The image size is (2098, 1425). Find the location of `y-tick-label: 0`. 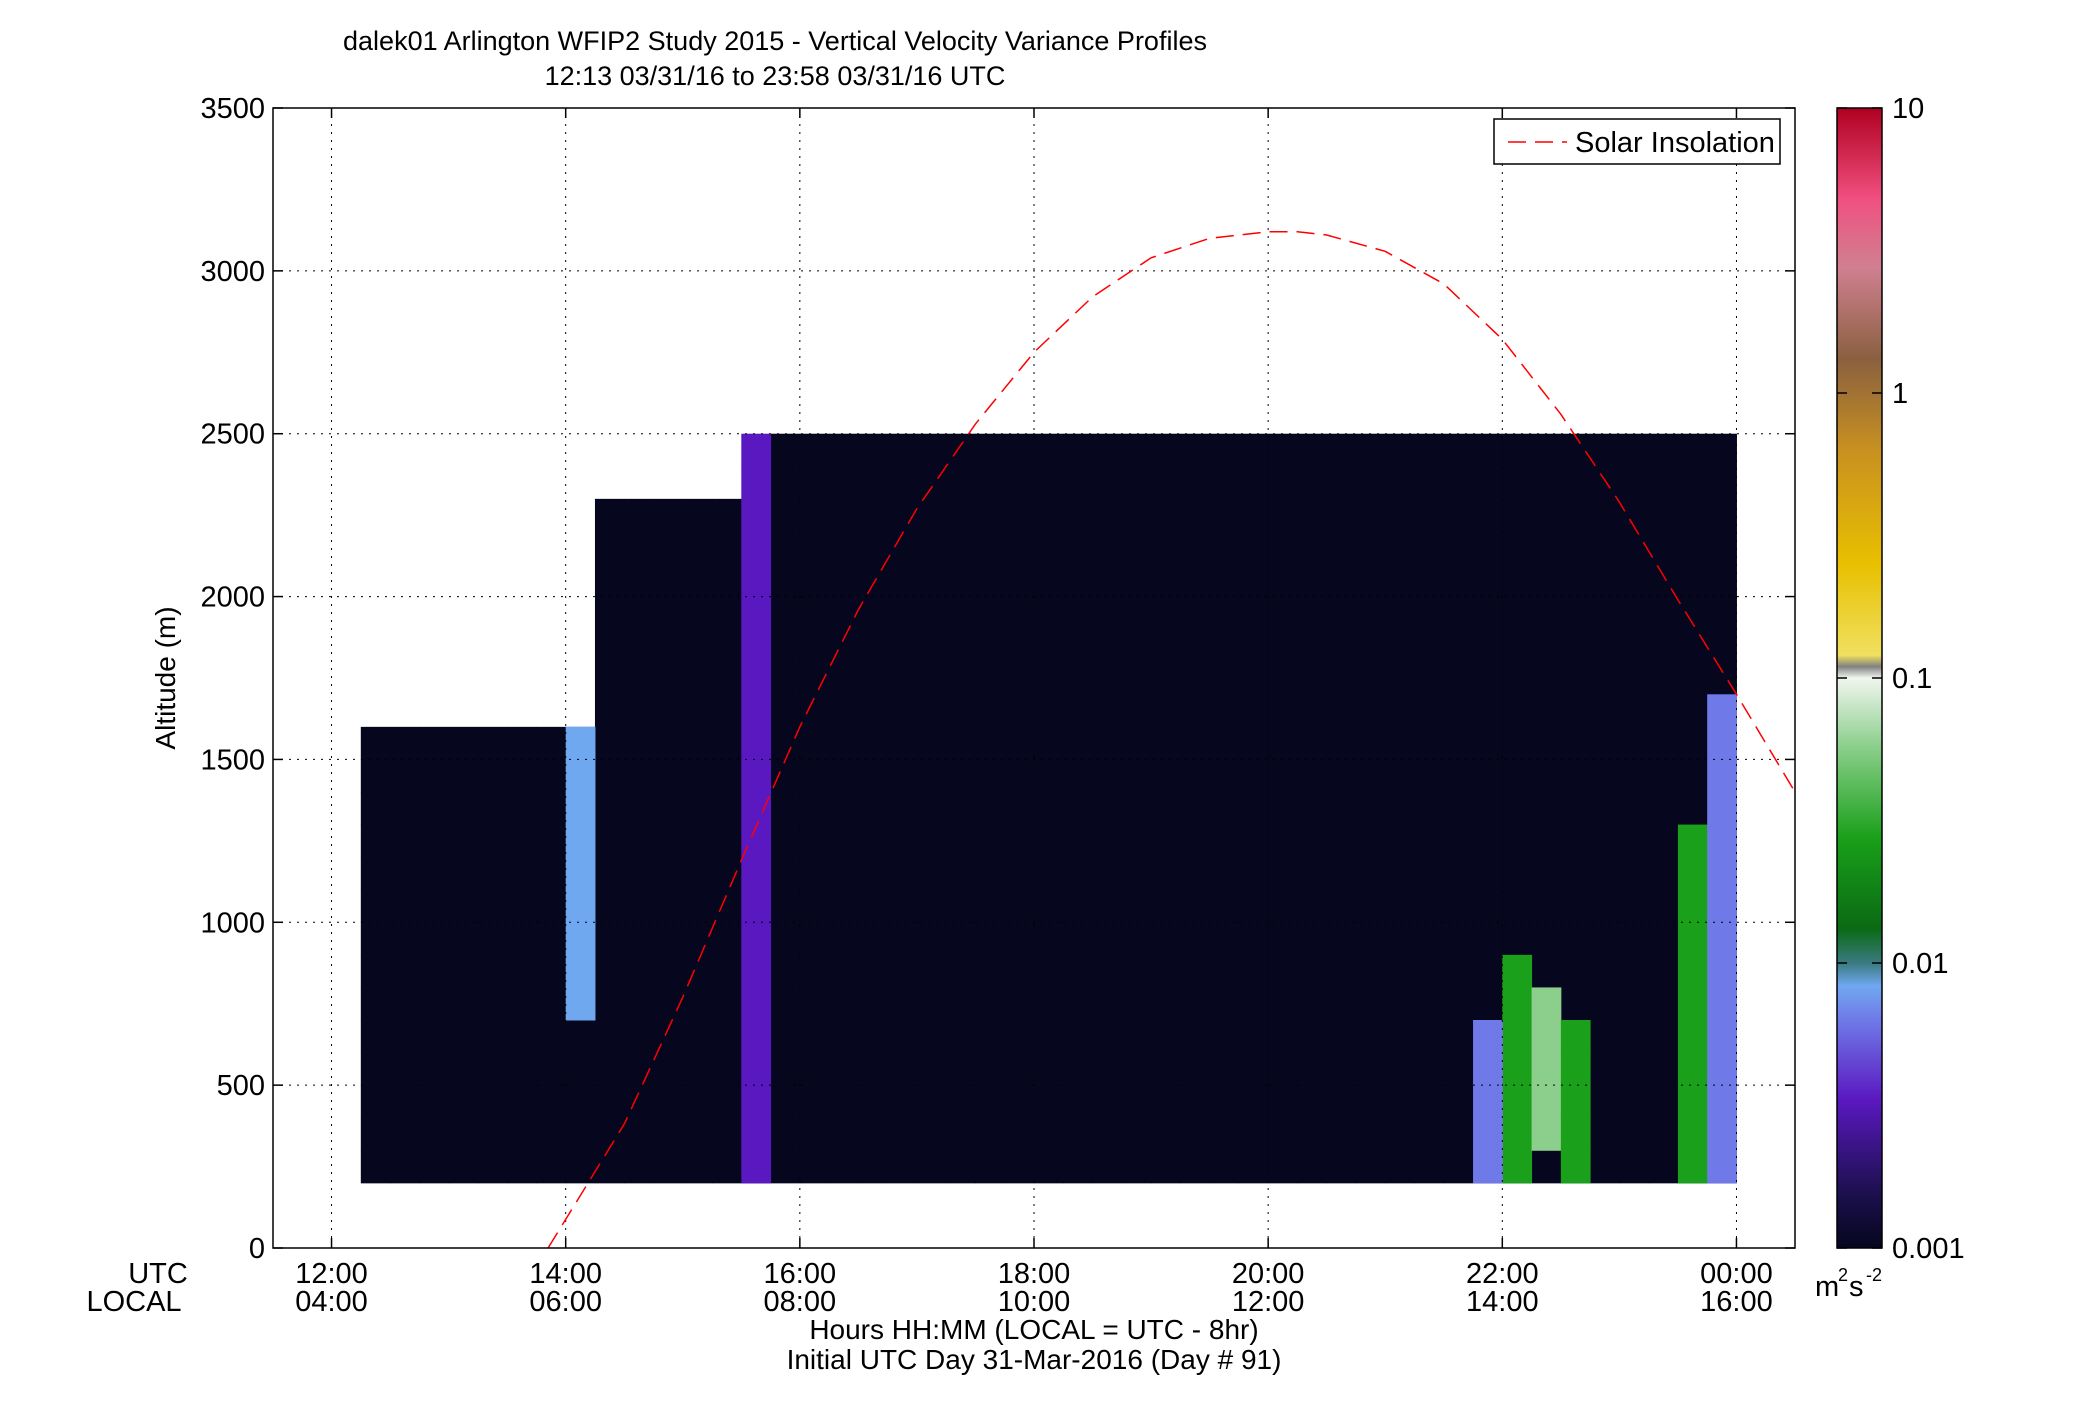

y-tick-label: 0 is located at coordinates (257, 1249).